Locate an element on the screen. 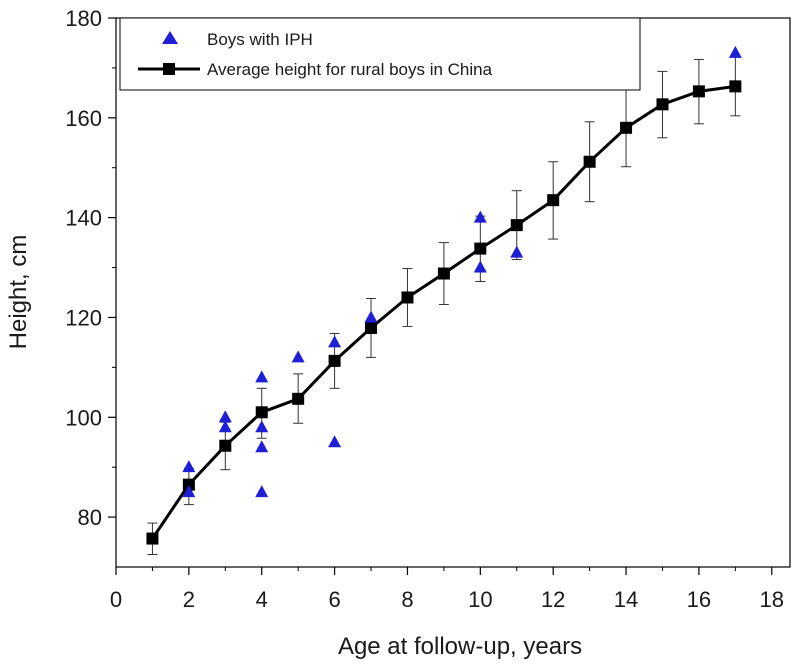 Image resolution: width=800 pixels, height=664 pixels. x-tick-label: 2 is located at coordinates (189, 599).